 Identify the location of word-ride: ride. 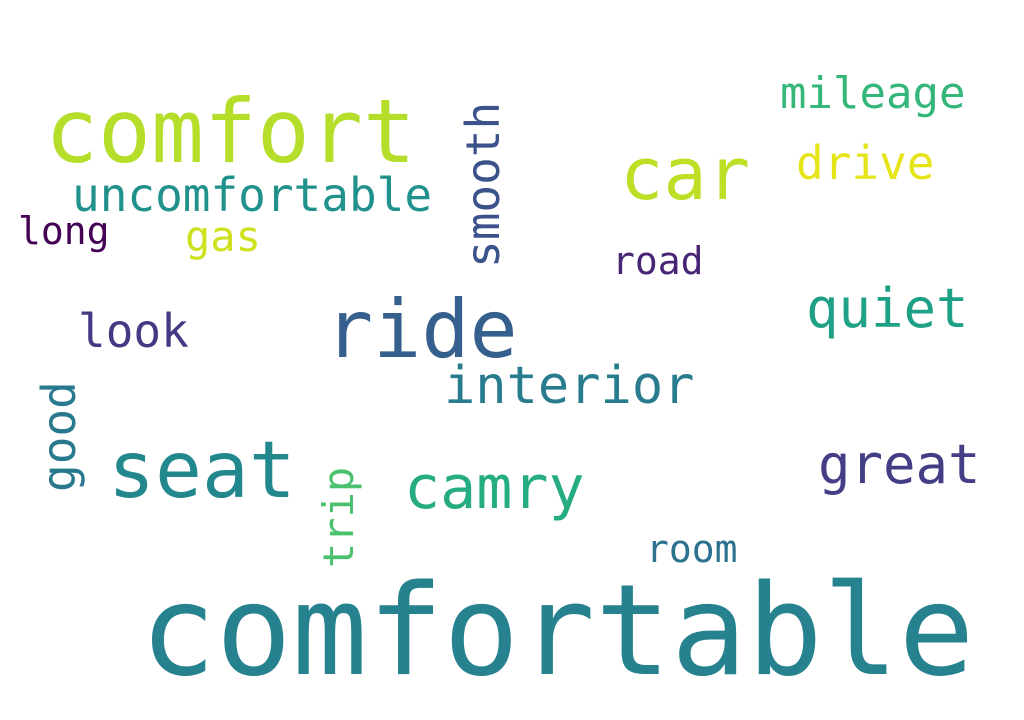
(421, 329).